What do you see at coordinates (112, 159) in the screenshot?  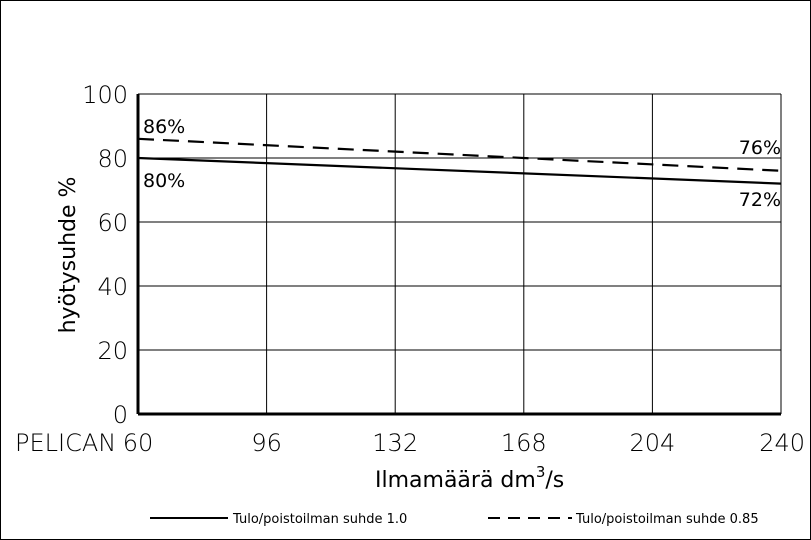 I see `y-tick-label: 80` at bounding box center [112, 159].